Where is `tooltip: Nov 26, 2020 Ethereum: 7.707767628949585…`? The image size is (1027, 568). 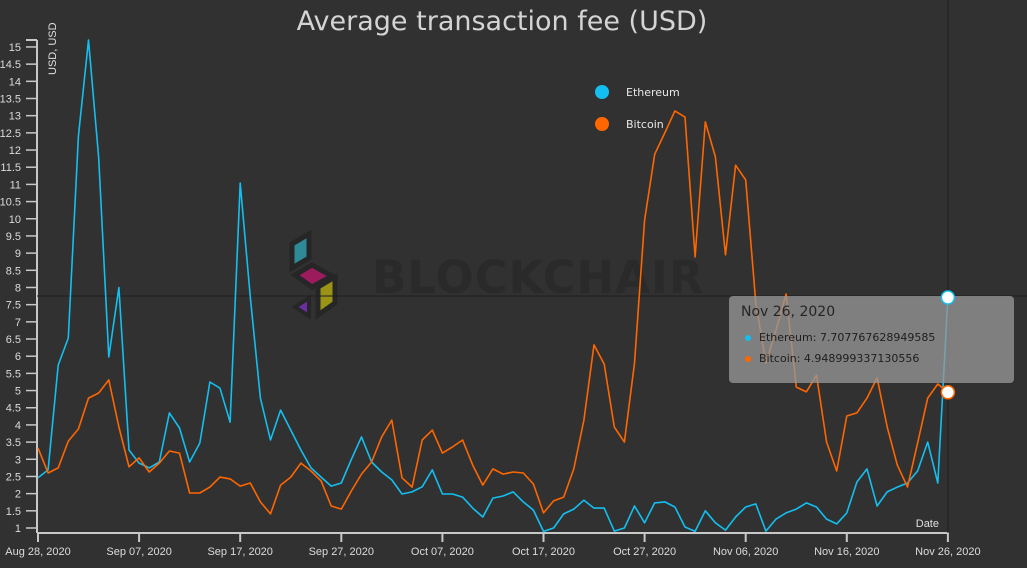 tooltip: Nov 26, 2020 Ethereum: 7.707767628949585… is located at coordinates (871, 339).